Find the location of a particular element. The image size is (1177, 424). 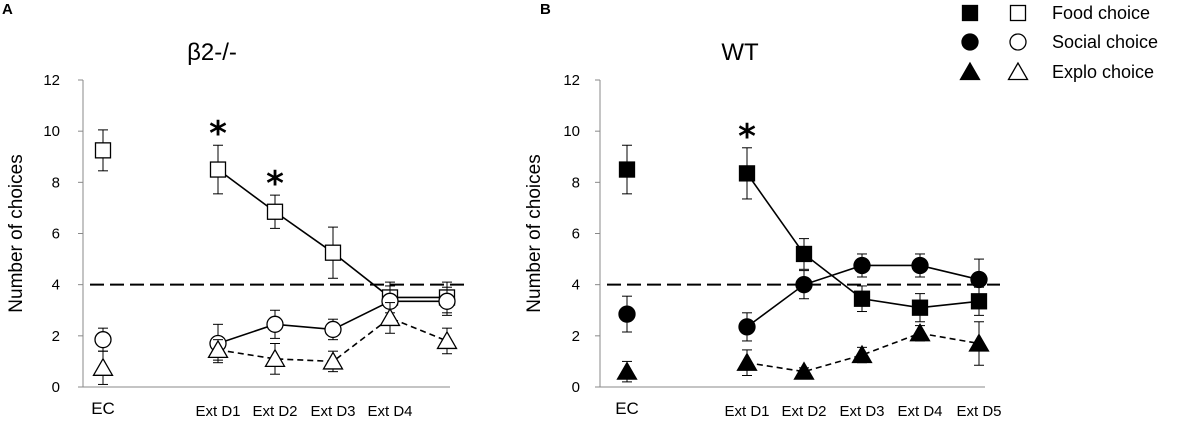

x-tick-label: Ext D5 is located at coordinates (978, 411).